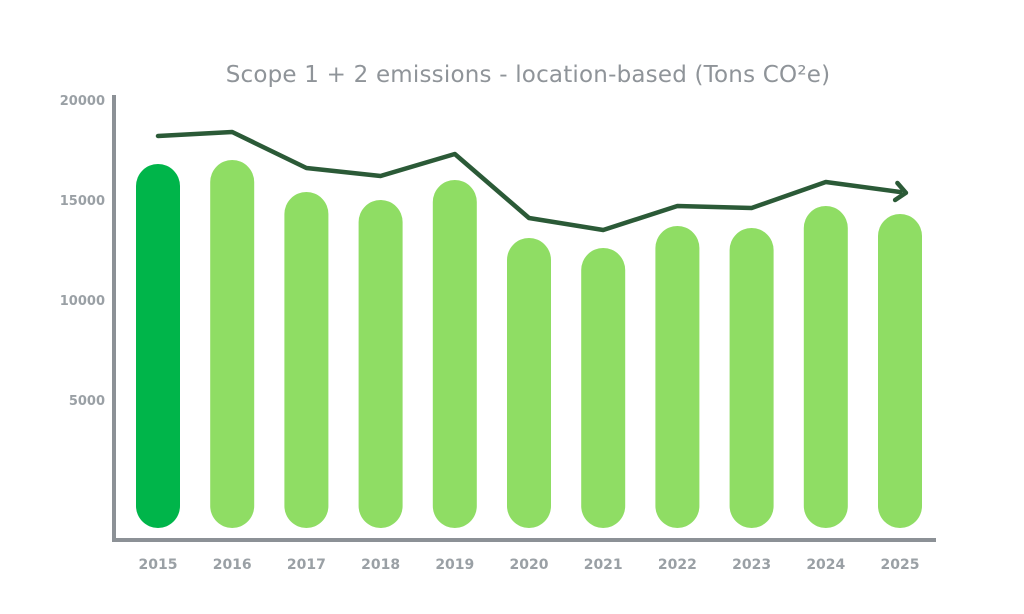  Describe the element at coordinates (82, 101) in the screenshot. I see `y-tick-label-20000: 20000` at that location.